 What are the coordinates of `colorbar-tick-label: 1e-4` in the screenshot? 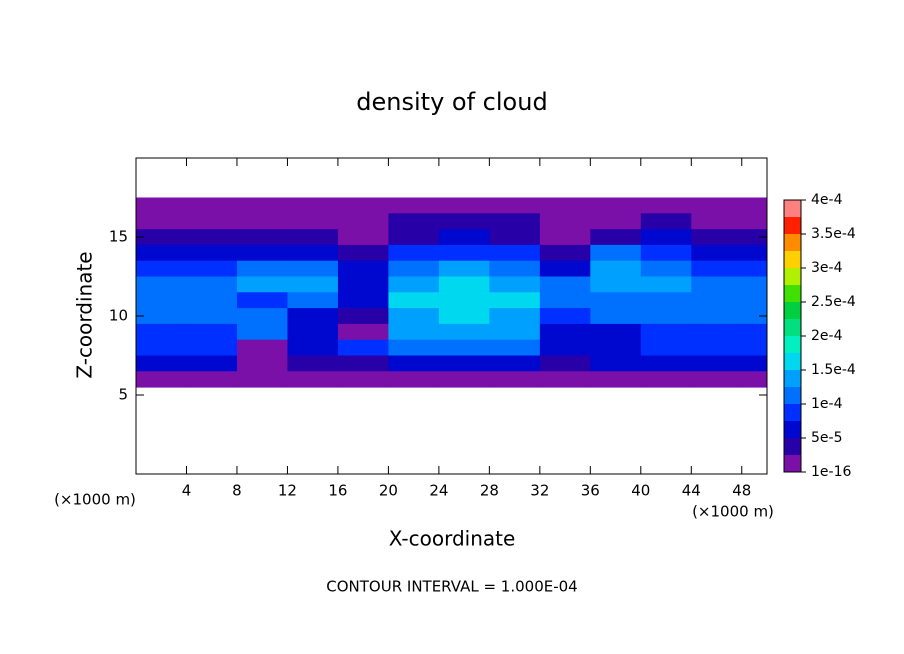 It's located at (827, 404).